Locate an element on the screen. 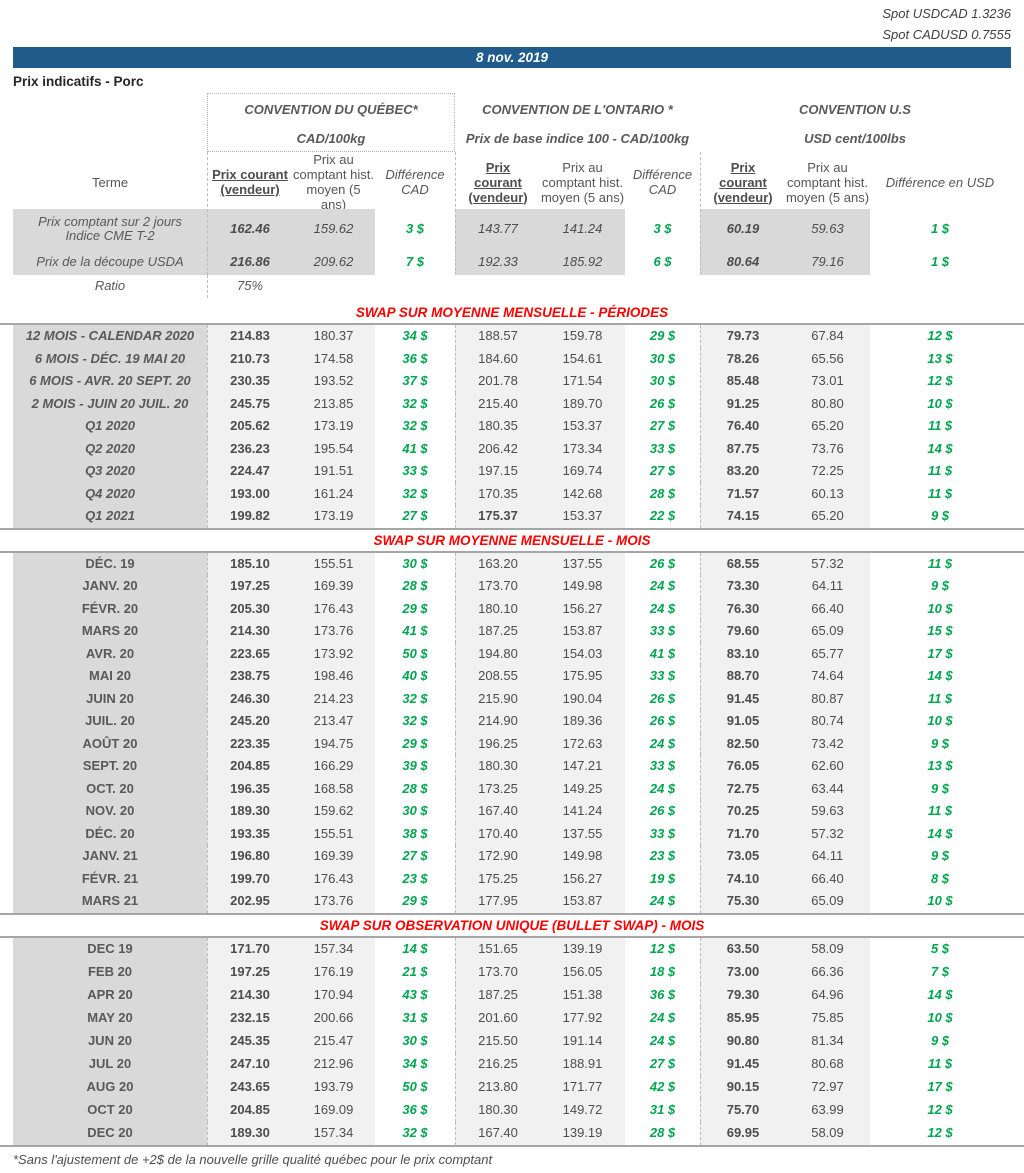 The width and height of the screenshot is (1024, 1173). cell-qc-comptant: 161.24 is located at coordinates (333, 493).